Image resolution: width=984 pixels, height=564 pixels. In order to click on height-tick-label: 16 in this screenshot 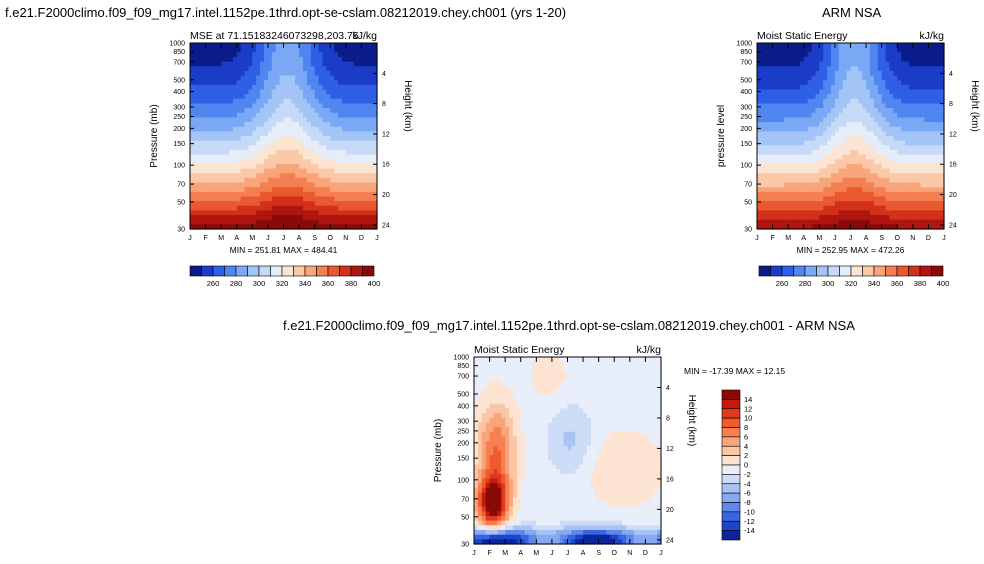, I will do `click(386, 165)`.